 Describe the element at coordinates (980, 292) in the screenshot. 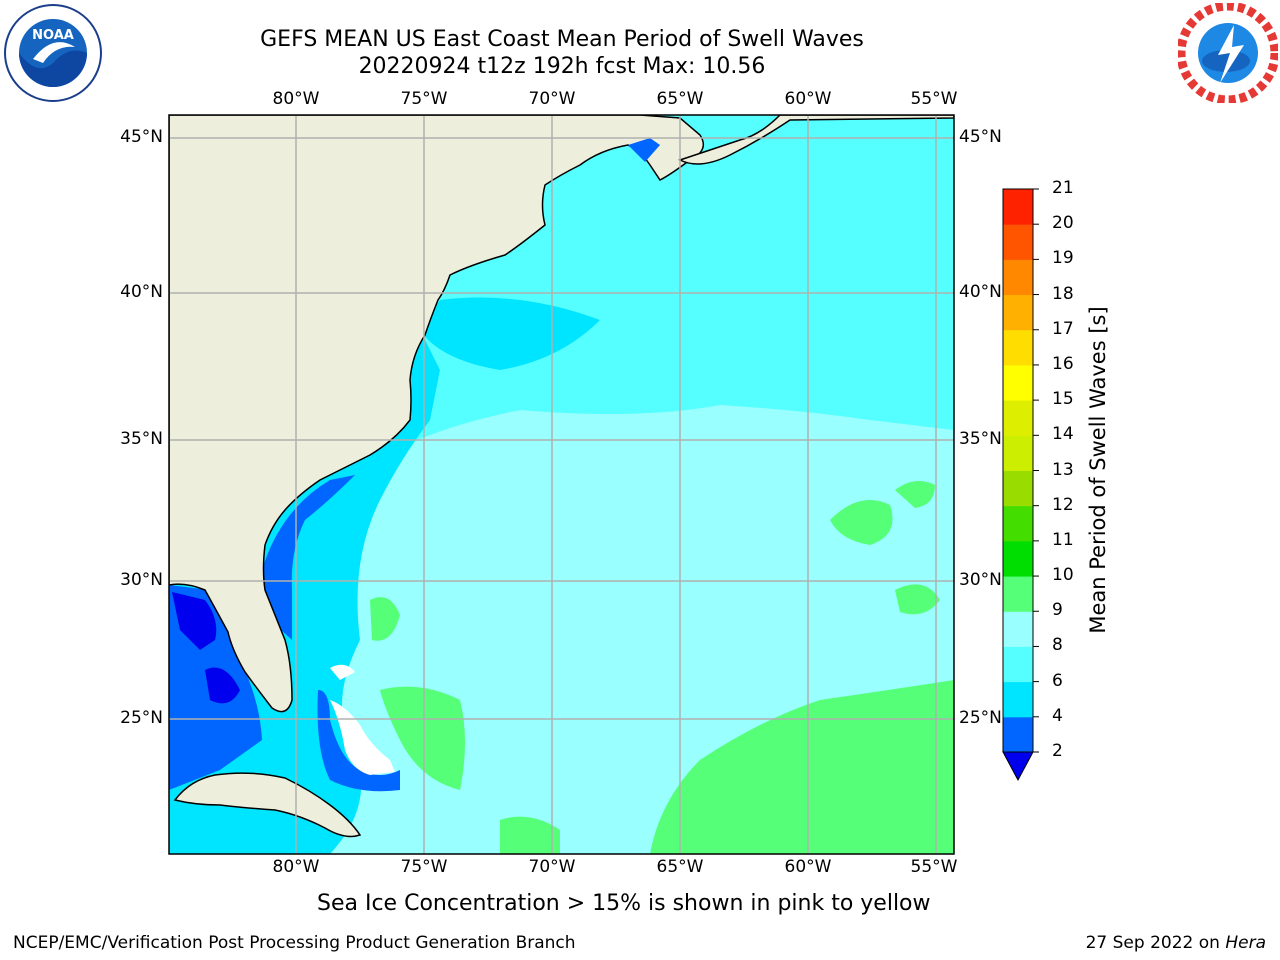

I see `lat-label-right: 40°N` at that location.